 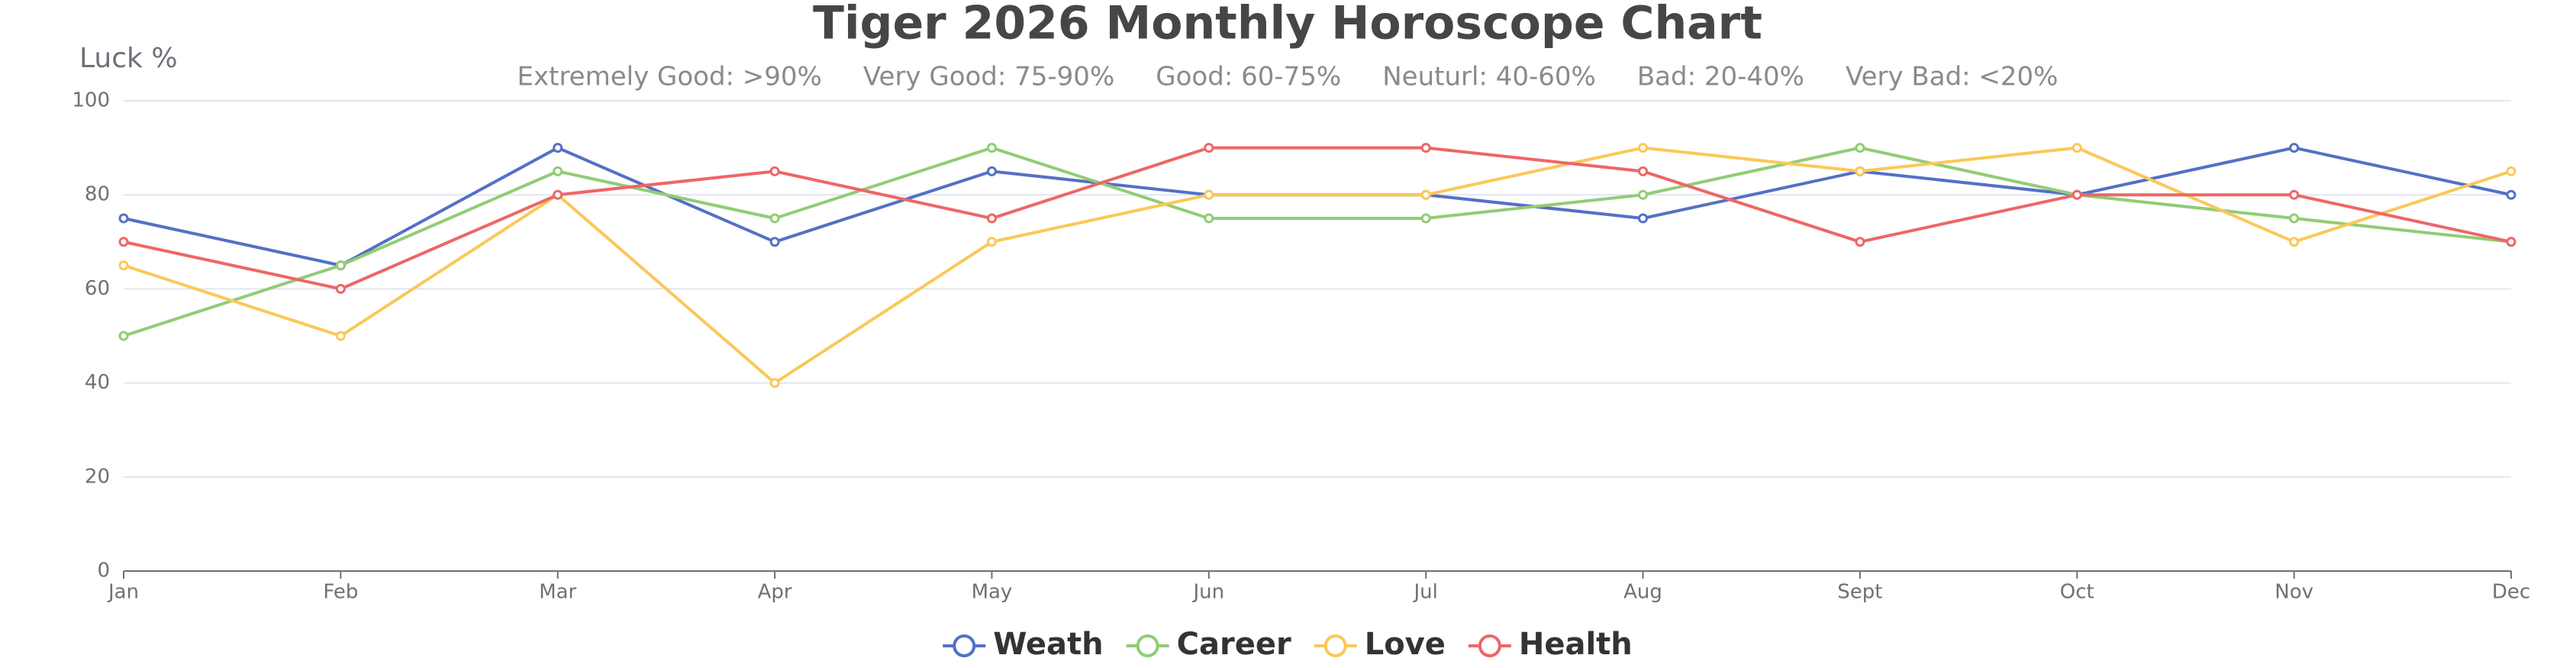 I want to click on legend-item: Career, so click(x=1208, y=645).